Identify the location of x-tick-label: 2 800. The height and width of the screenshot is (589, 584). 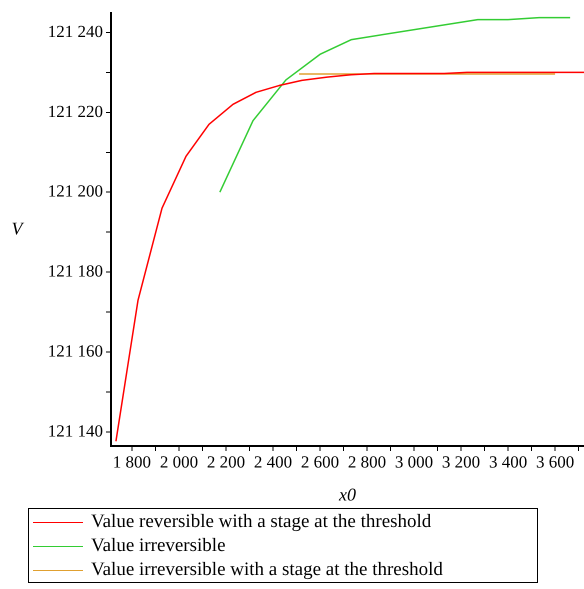
(367, 462).